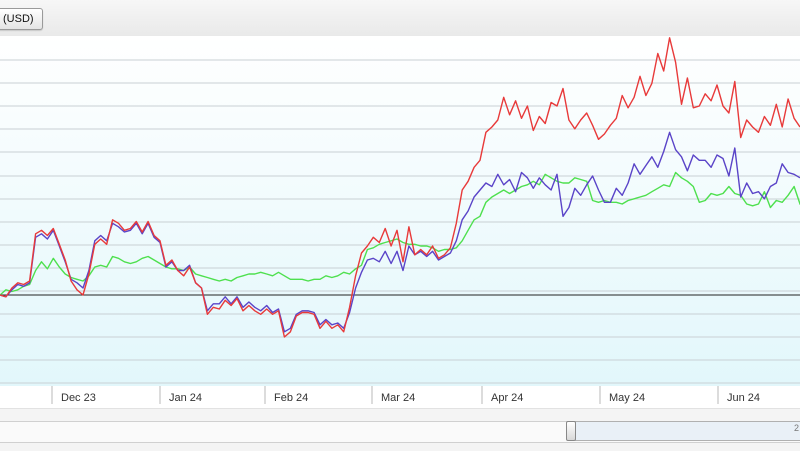  What do you see at coordinates (571, 431) in the screenshot?
I see `scroll-handle-left` at bounding box center [571, 431].